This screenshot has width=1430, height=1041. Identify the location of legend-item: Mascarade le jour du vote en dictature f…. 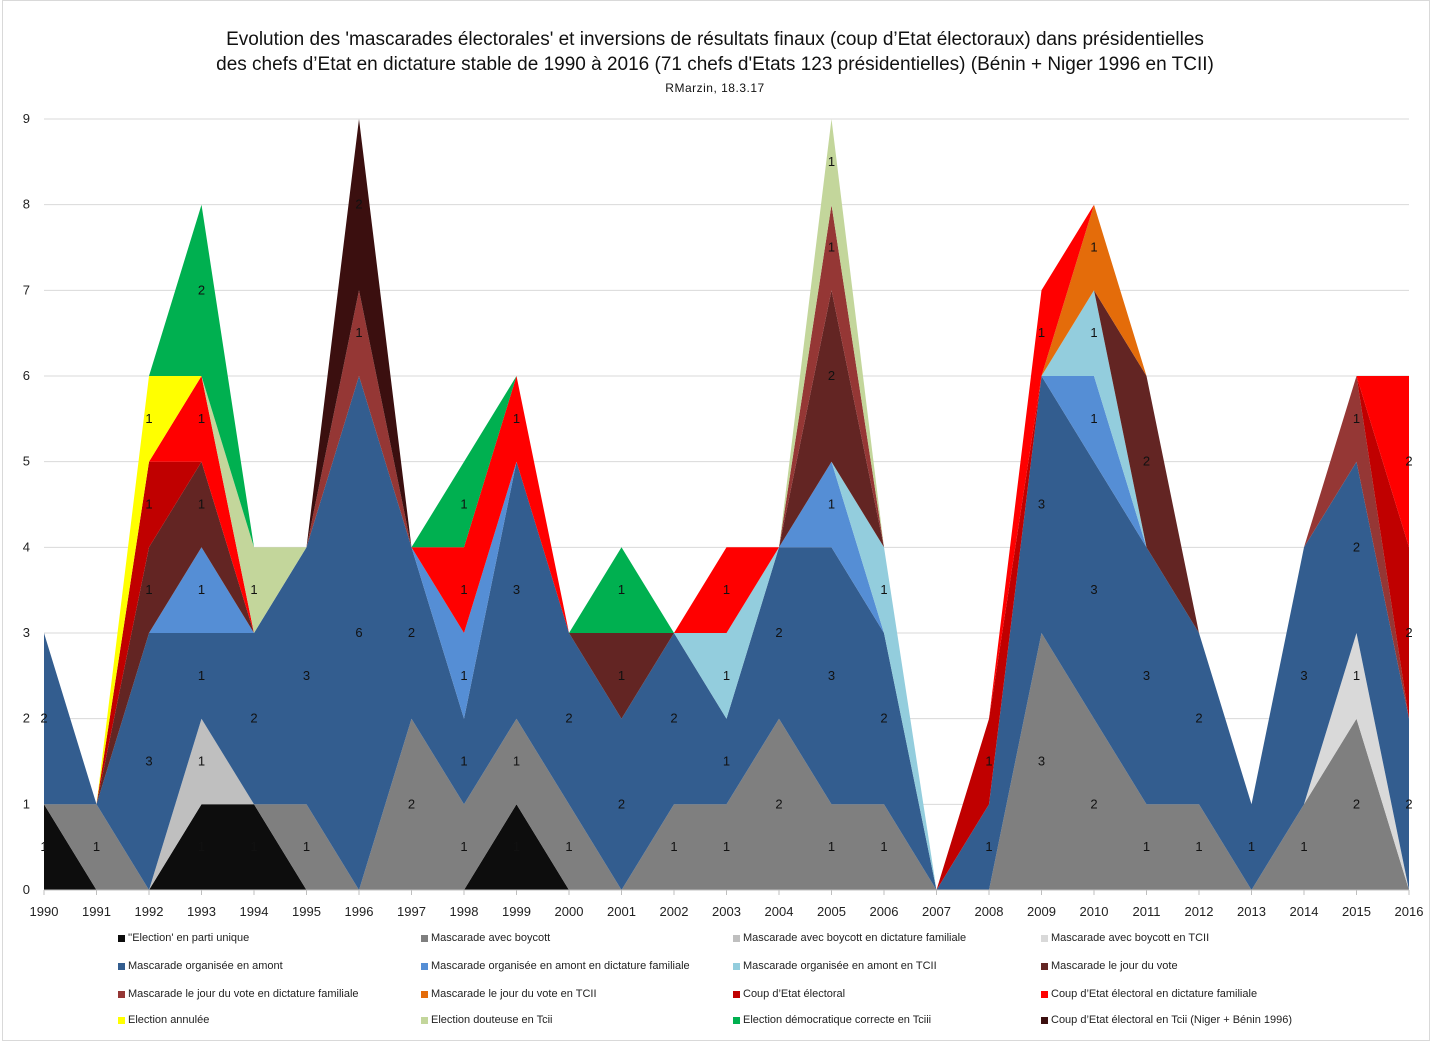
(238, 994).